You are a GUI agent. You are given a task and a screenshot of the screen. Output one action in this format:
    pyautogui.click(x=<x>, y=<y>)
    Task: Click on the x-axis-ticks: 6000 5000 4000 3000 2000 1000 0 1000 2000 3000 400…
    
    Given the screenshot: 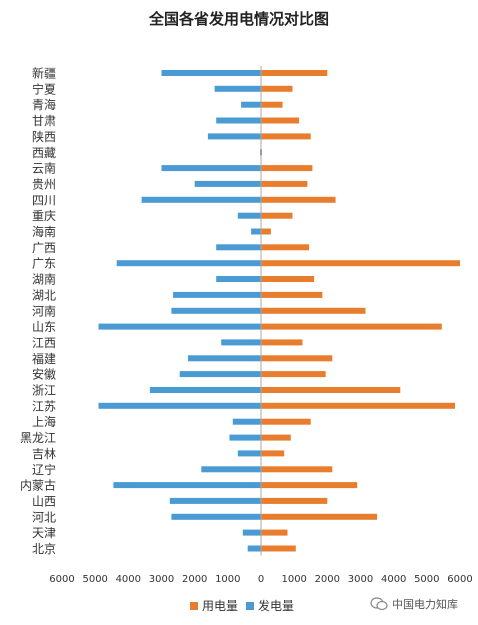 What is the action you would take?
    pyautogui.click(x=260, y=579)
    